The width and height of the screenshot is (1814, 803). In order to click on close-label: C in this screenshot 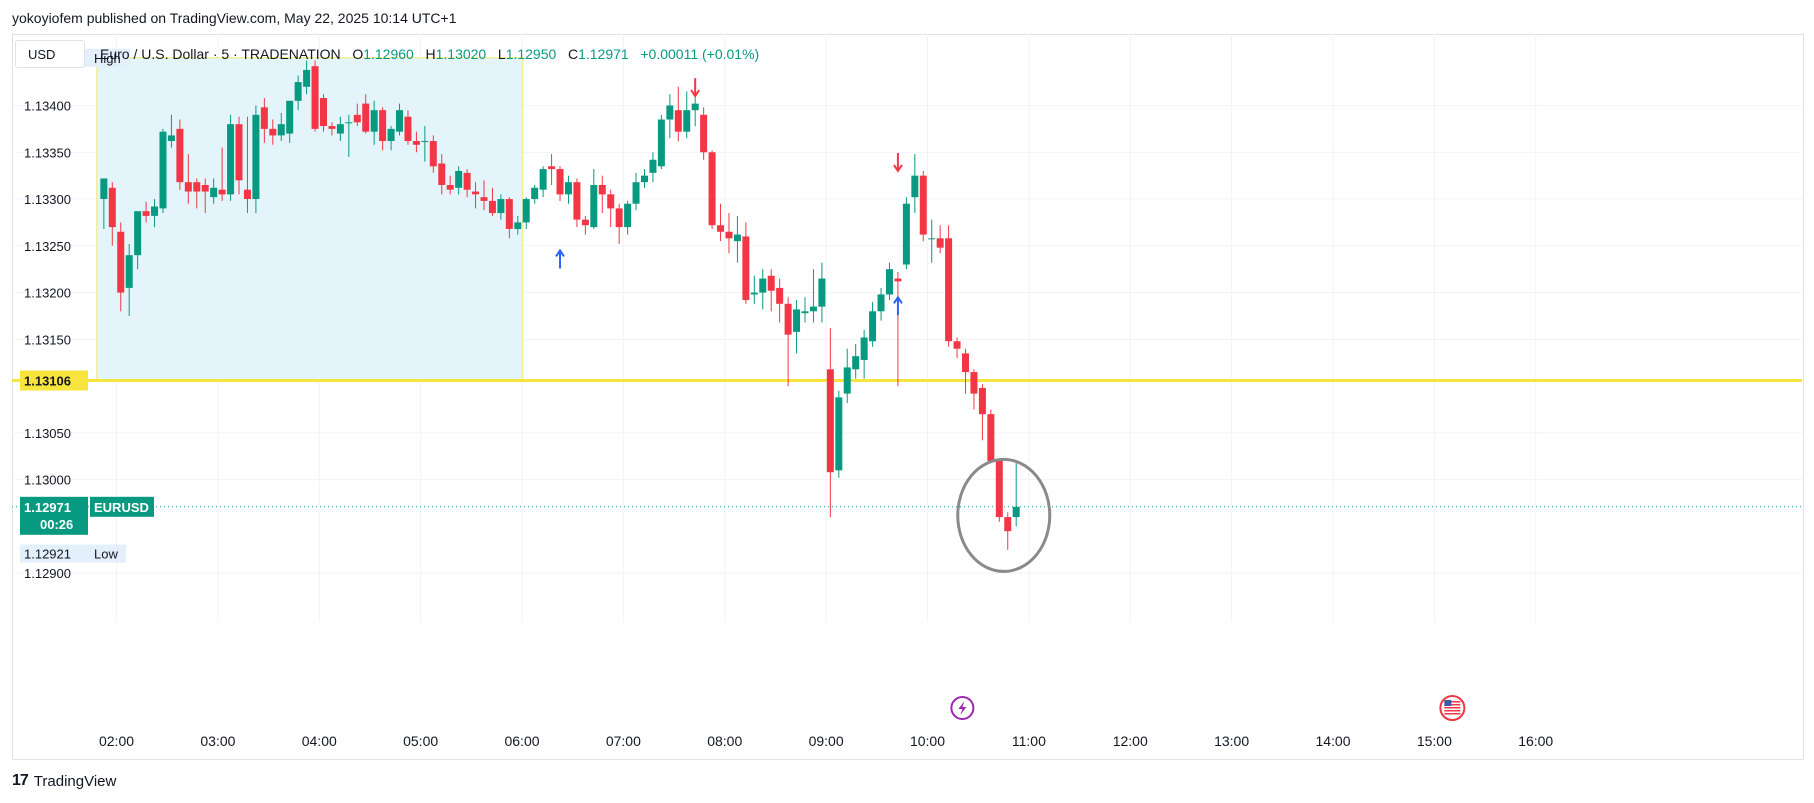, I will do `click(573, 54)`.